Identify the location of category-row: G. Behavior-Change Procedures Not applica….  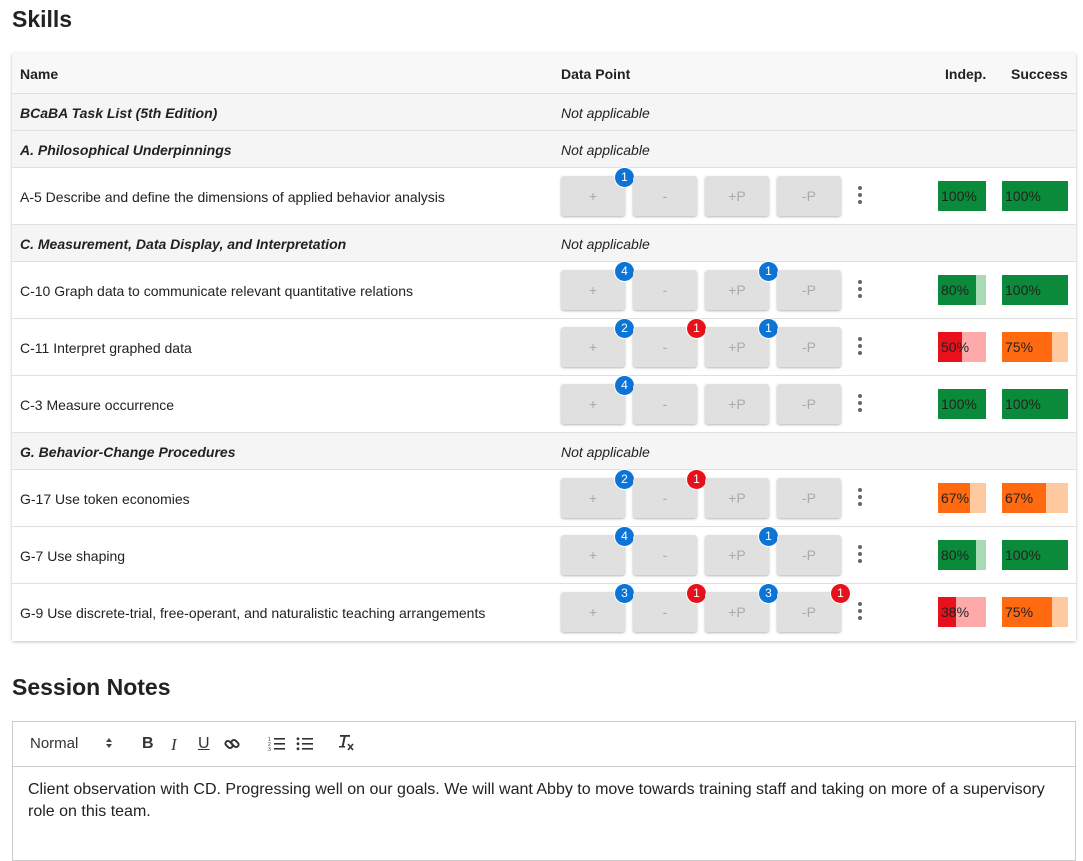
(544, 451).